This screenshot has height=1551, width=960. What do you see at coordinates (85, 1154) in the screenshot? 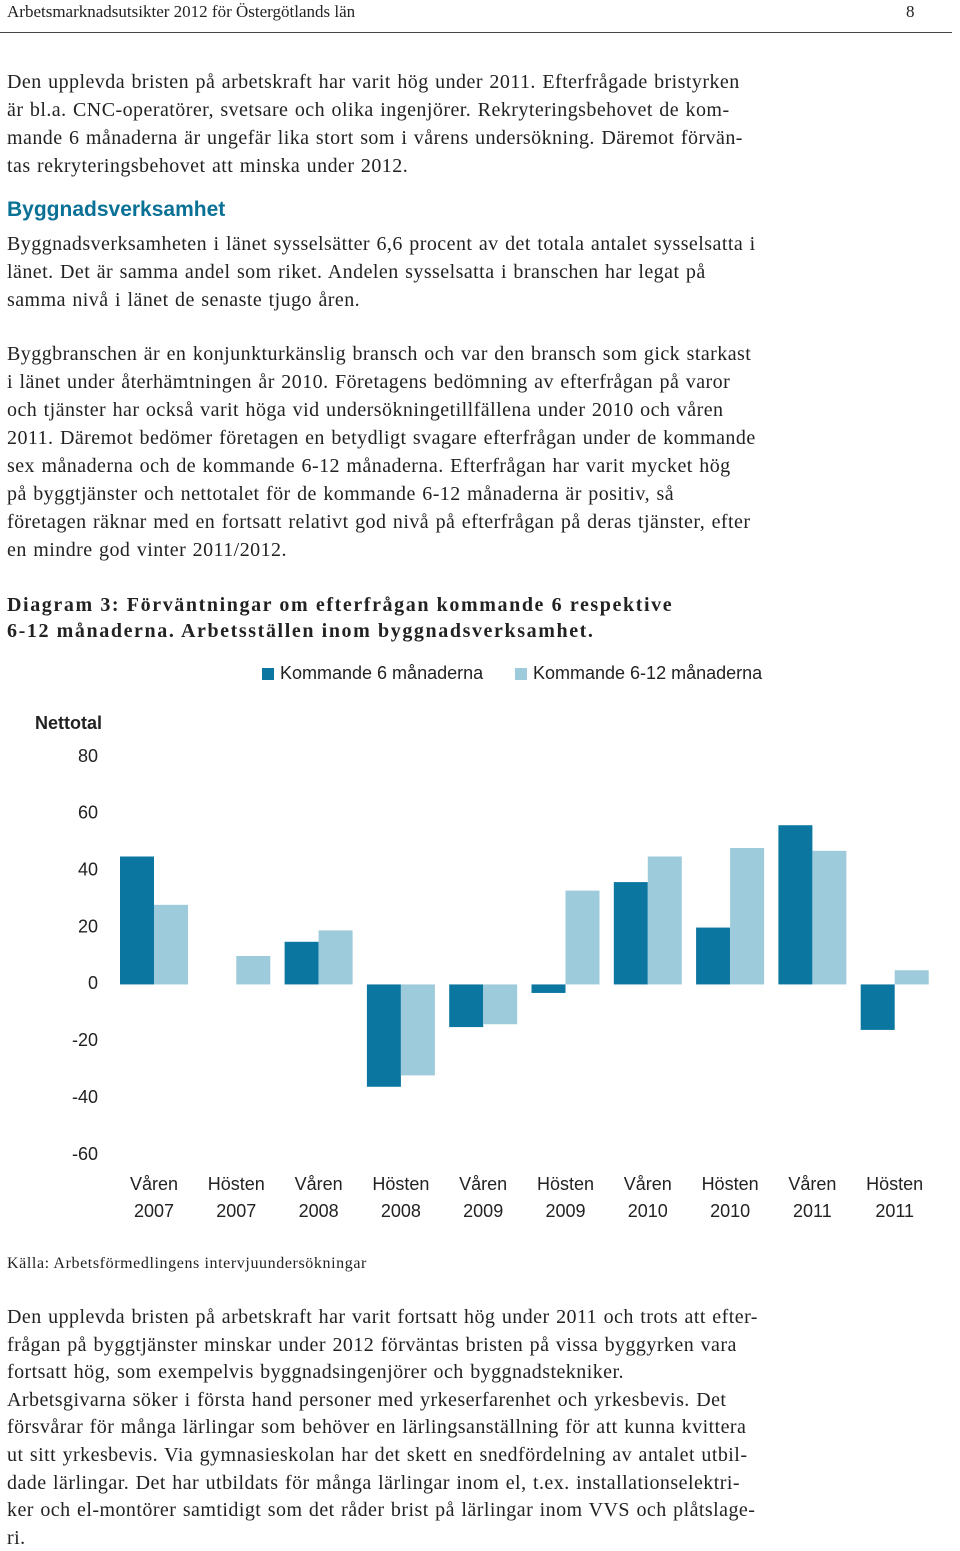
I see `y-tick-label: -60` at bounding box center [85, 1154].